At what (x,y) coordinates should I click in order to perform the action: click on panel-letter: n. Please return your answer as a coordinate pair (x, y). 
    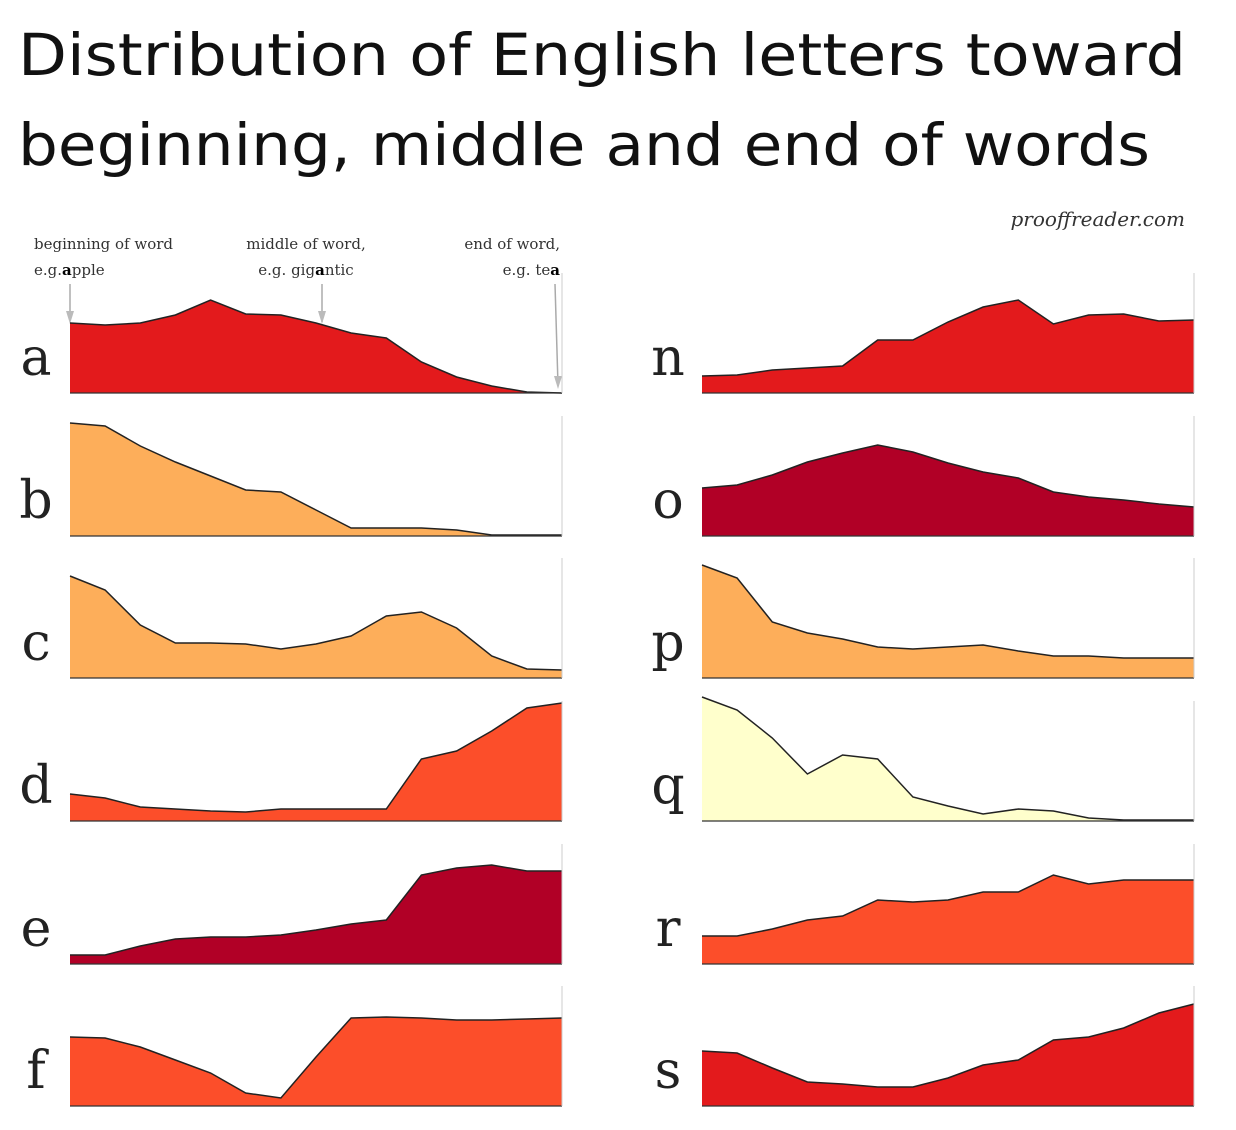
    Looking at the image, I should click on (668, 358).